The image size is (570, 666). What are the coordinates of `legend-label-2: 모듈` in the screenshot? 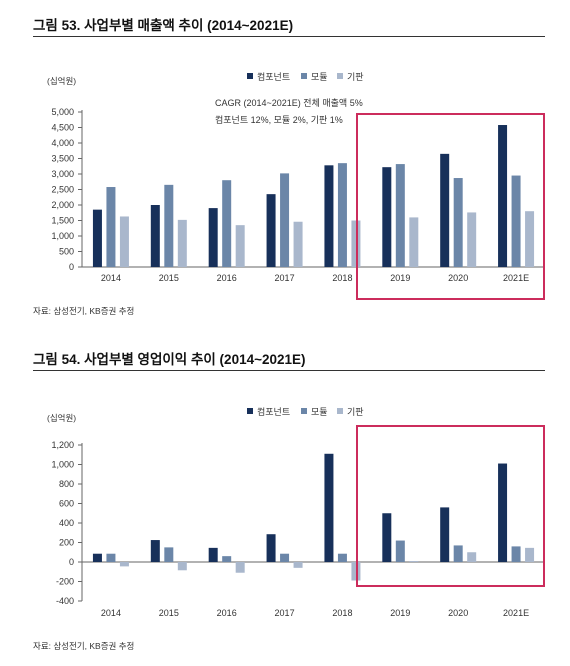 It's located at (319, 412).